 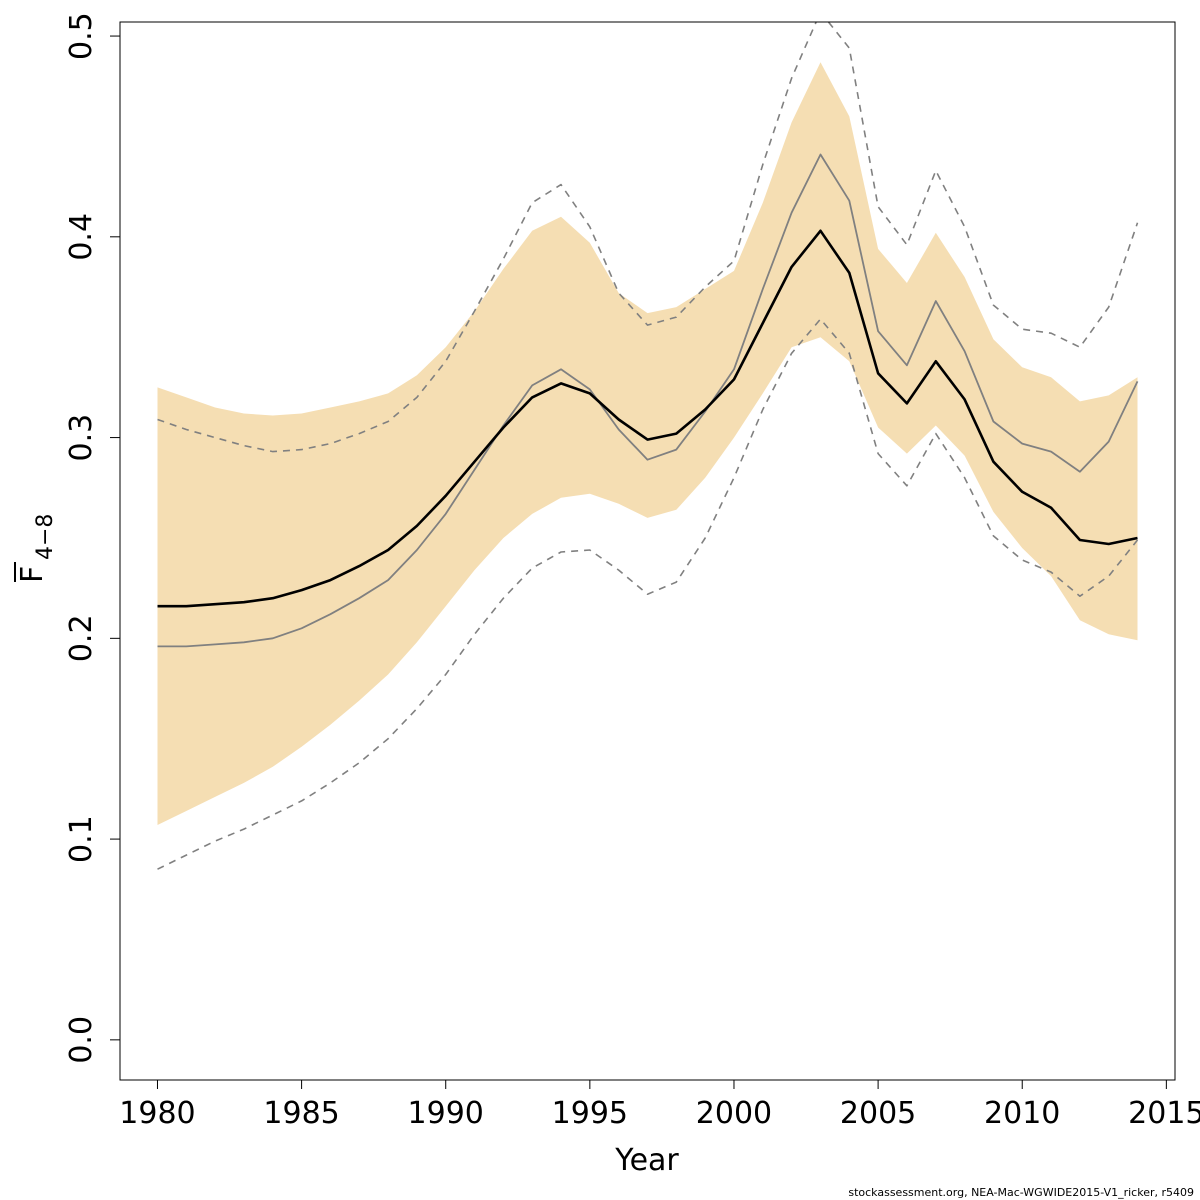 What do you see at coordinates (446, 1113) in the screenshot?
I see `x-tick-label: 1990` at bounding box center [446, 1113].